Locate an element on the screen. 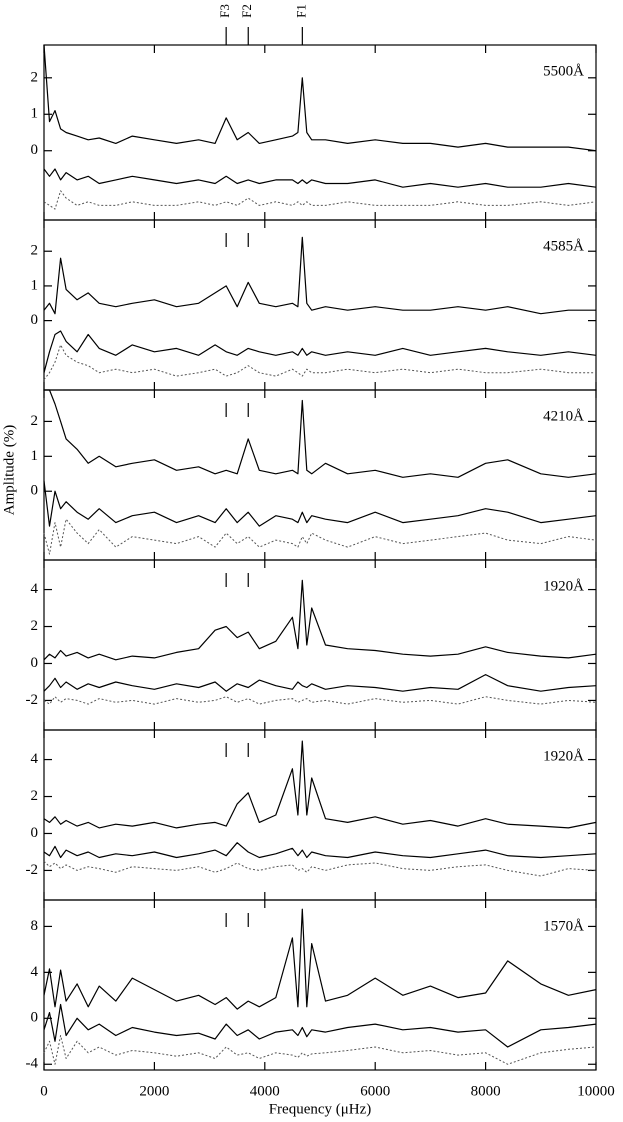 This screenshot has width=623, height=1122. marker-label: F3 is located at coordinates (224, 11).